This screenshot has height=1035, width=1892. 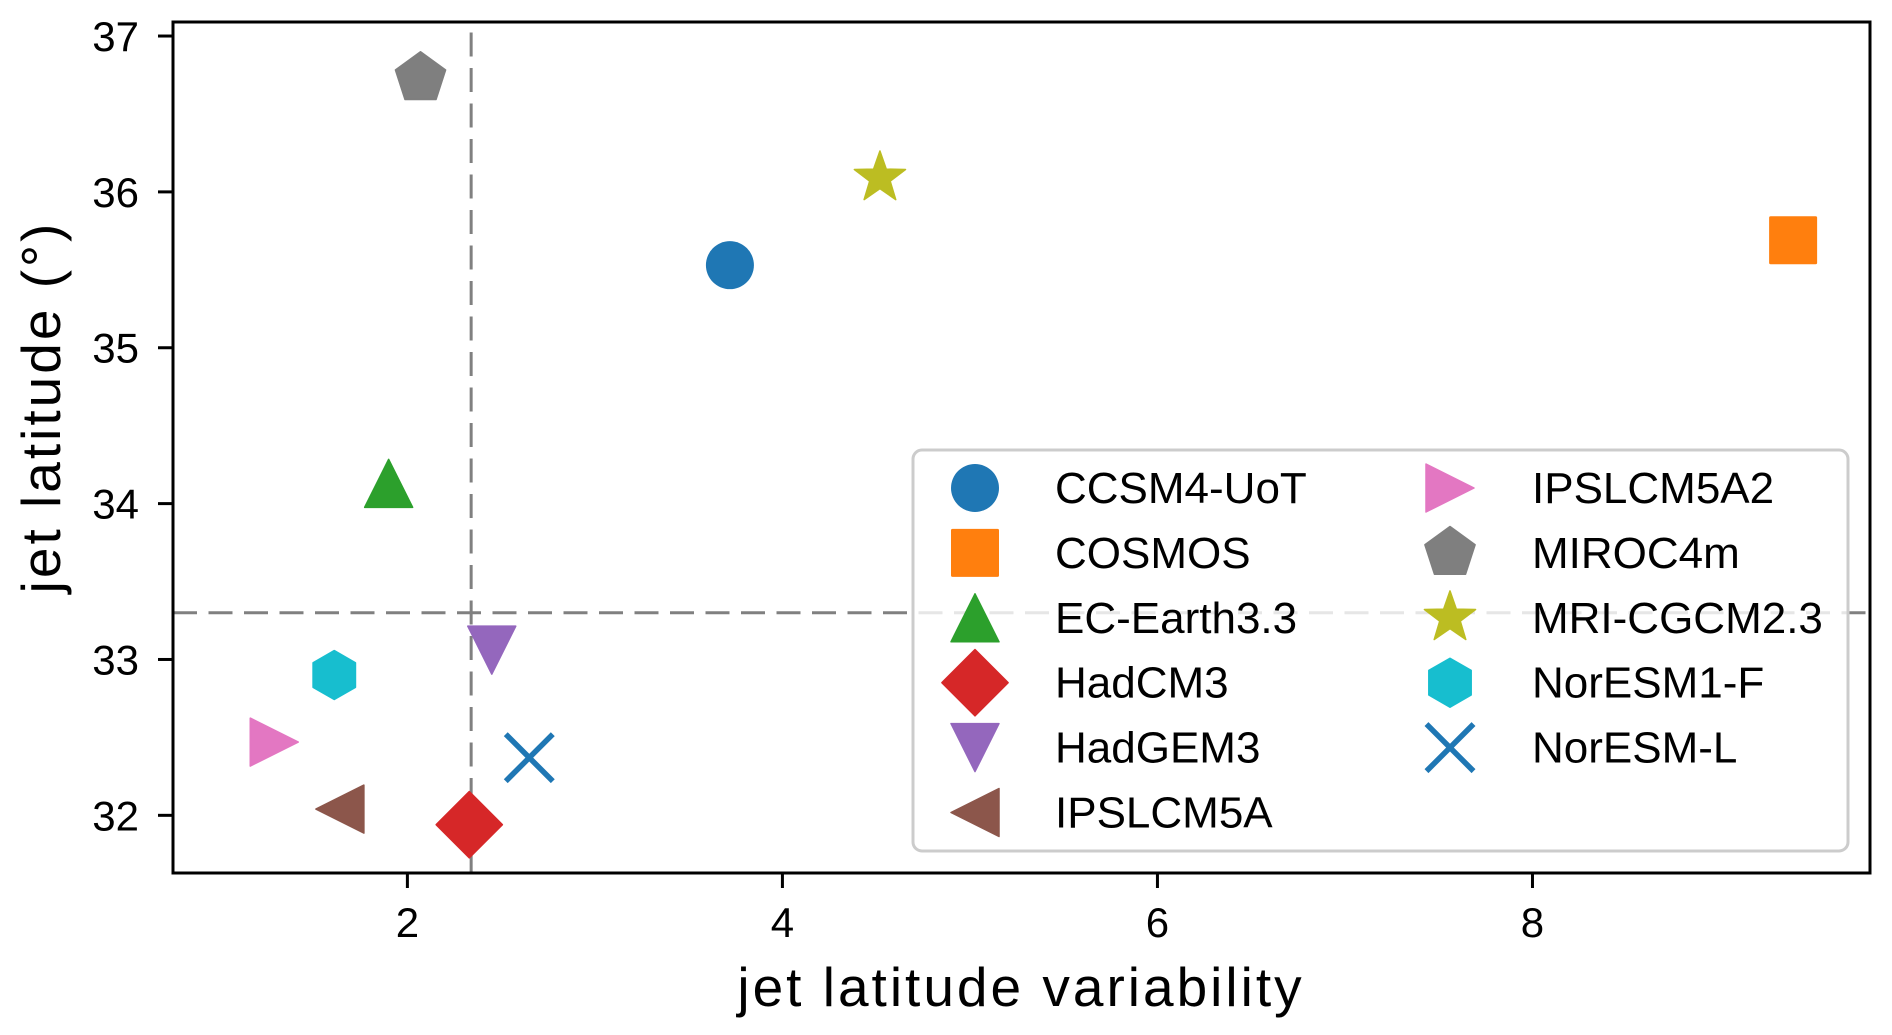 I want to click on point-noresm1-f, so click(x=334, y=675).